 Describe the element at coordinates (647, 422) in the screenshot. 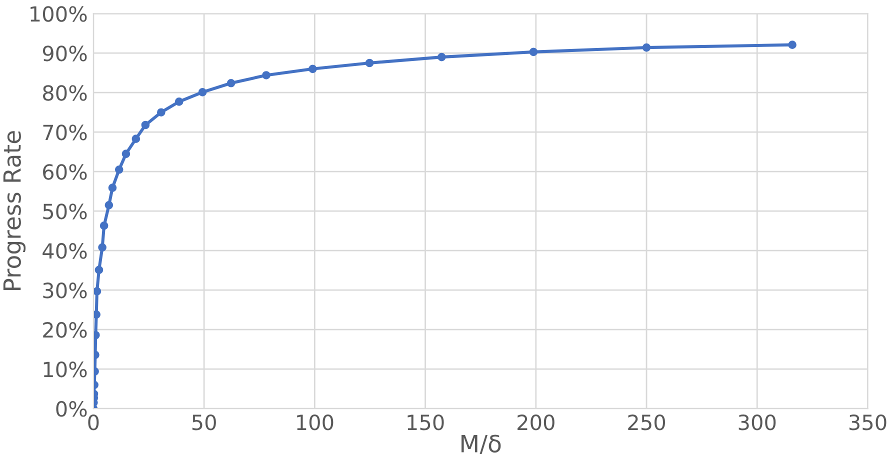

I see `x-tick-label: 250` at that location.